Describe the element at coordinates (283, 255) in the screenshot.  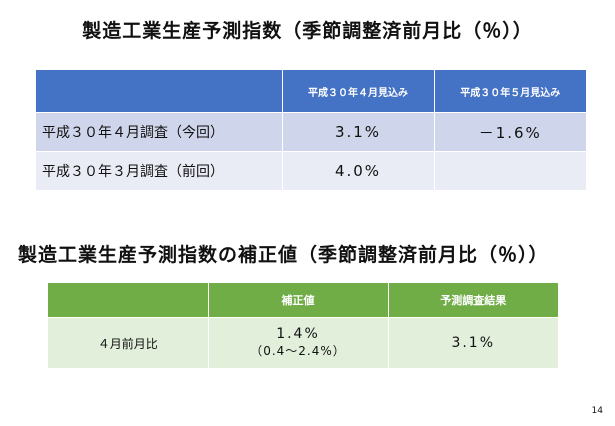
I see `correction-table-title: 製造工業生産予測指数の補正値（季節調整済前月比（％））` at that location.